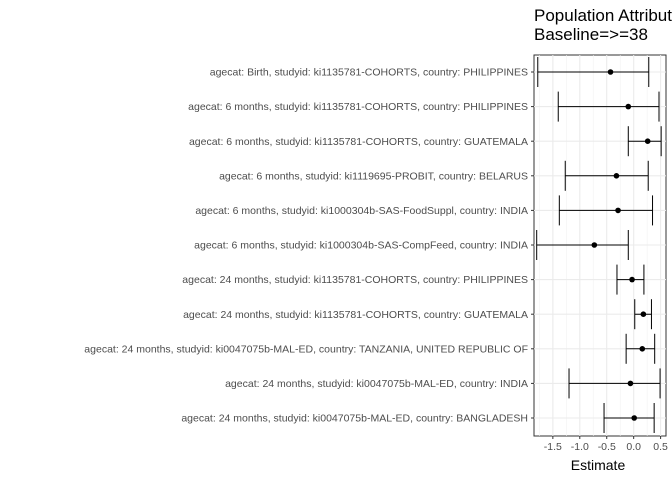 The image size is (672, 480). I want to click on chart-title-line2: Baseline=>=38, so click(591, 34).